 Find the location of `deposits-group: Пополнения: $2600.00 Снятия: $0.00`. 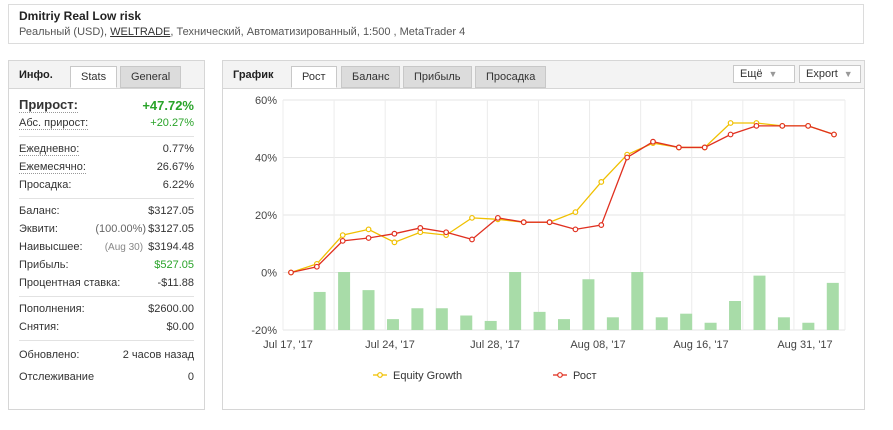

deposits-group: Пополнения: $2600.00 Снятия: $0.00 is located at coordinates (106, 319).